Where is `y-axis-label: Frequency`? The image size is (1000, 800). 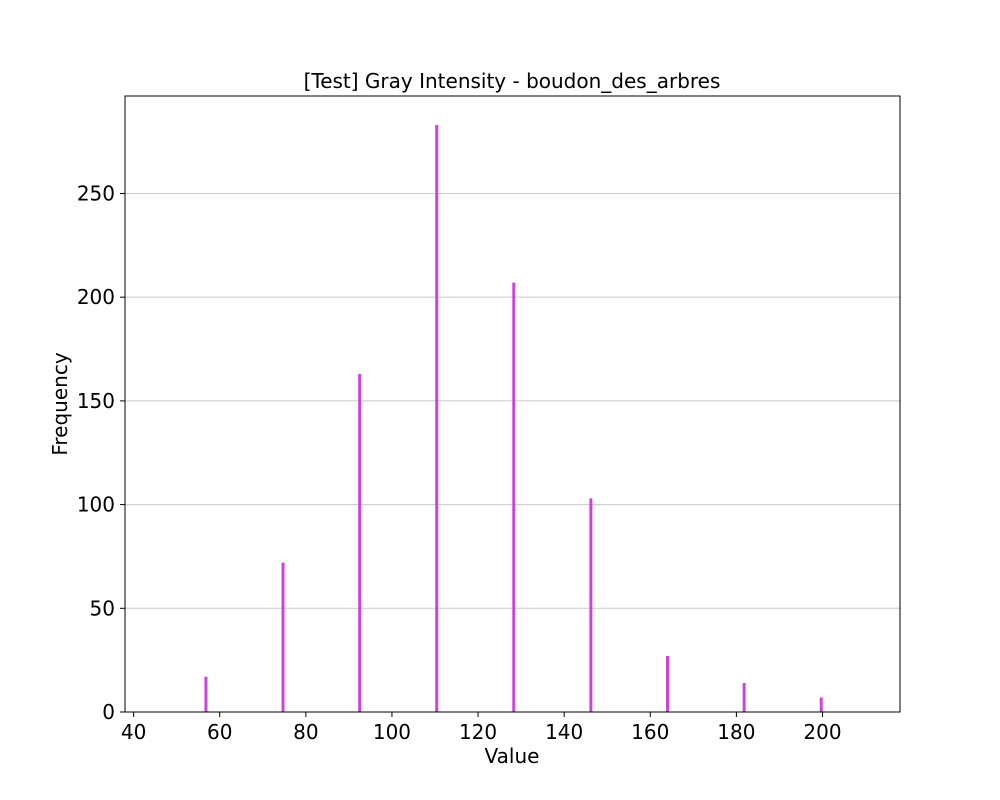 y-axis-label: Frequency is located at coordinates (60, 403).